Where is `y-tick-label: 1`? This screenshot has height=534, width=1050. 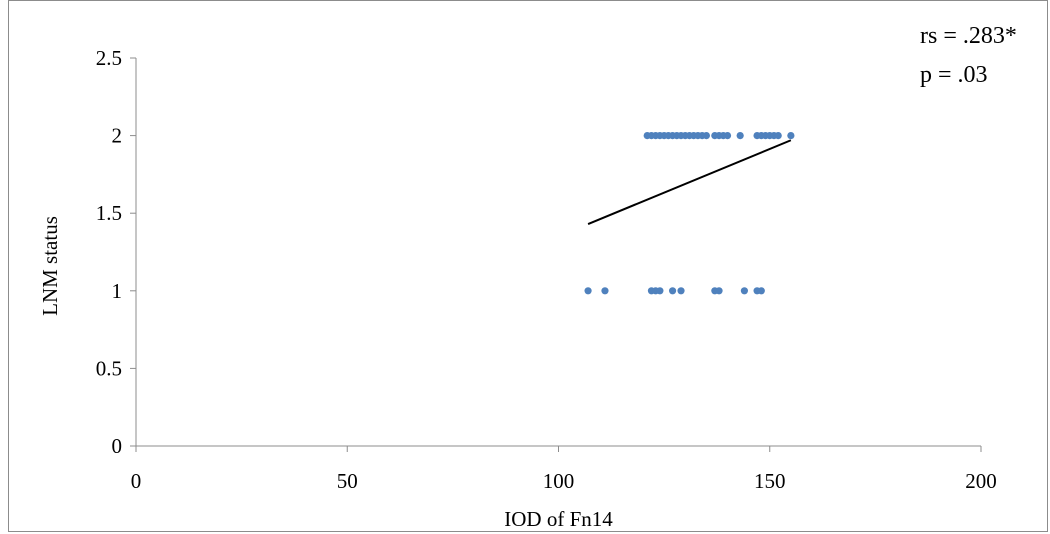 y-tick-label: 1 is located at coordinates (117, 291).